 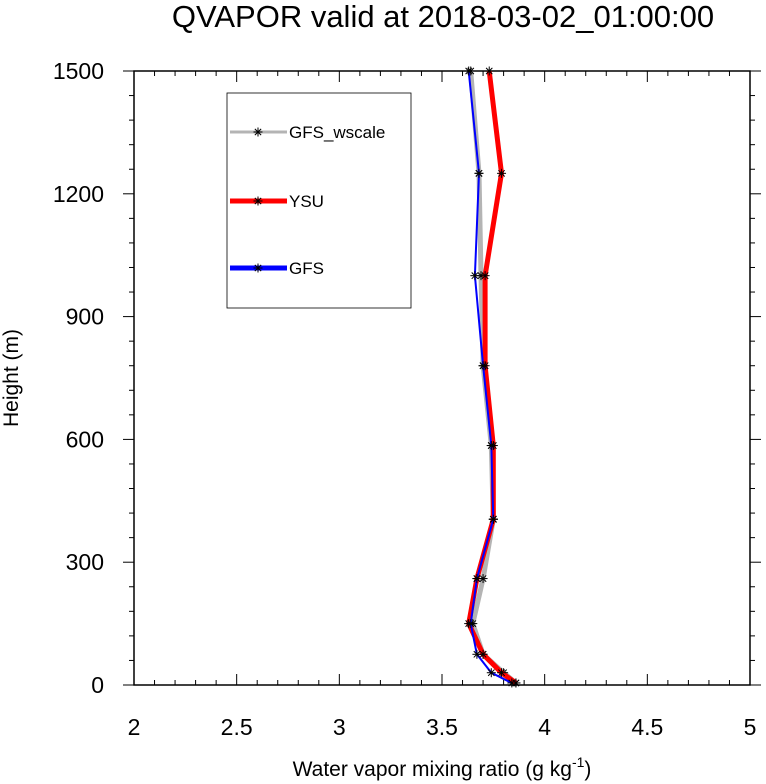 I want to click on y-tick-label: 0, so click(x=97, y=685).